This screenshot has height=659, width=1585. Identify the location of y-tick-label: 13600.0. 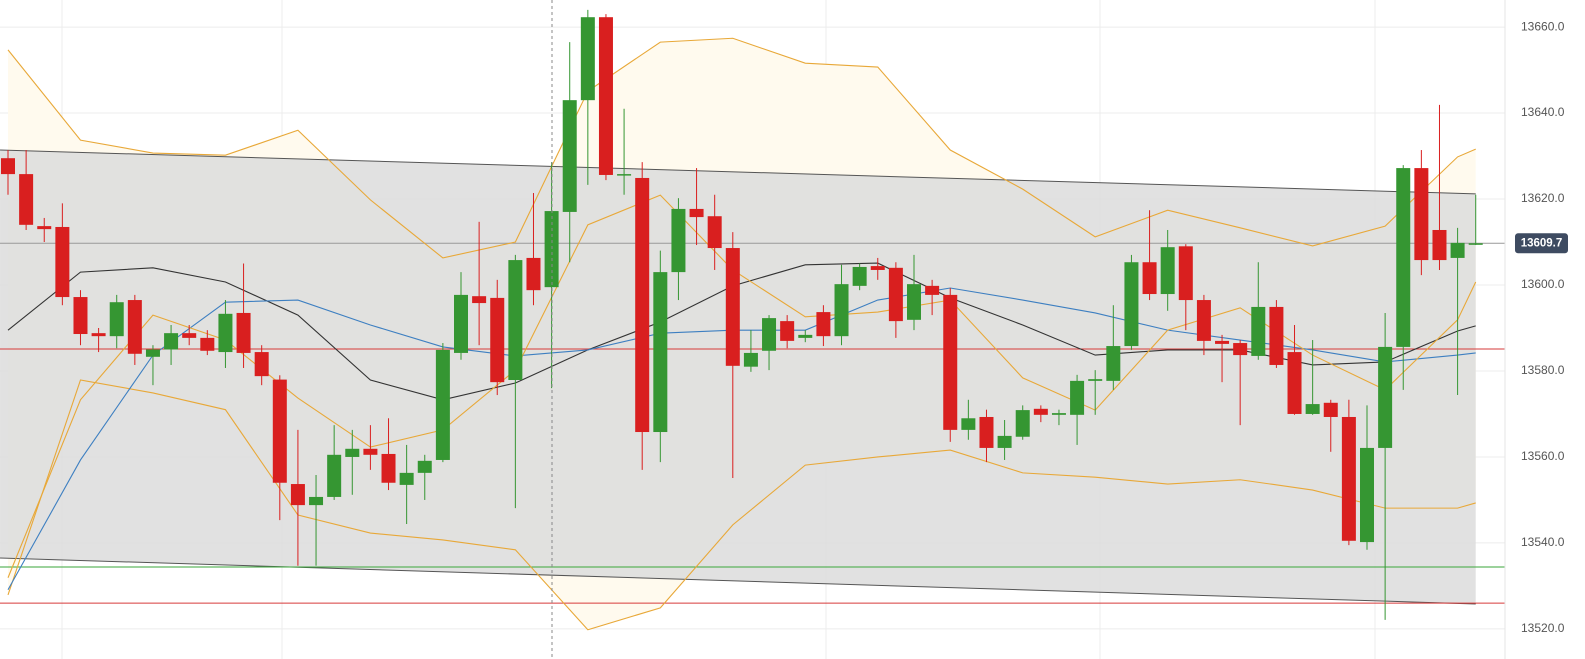
(1543, 284).